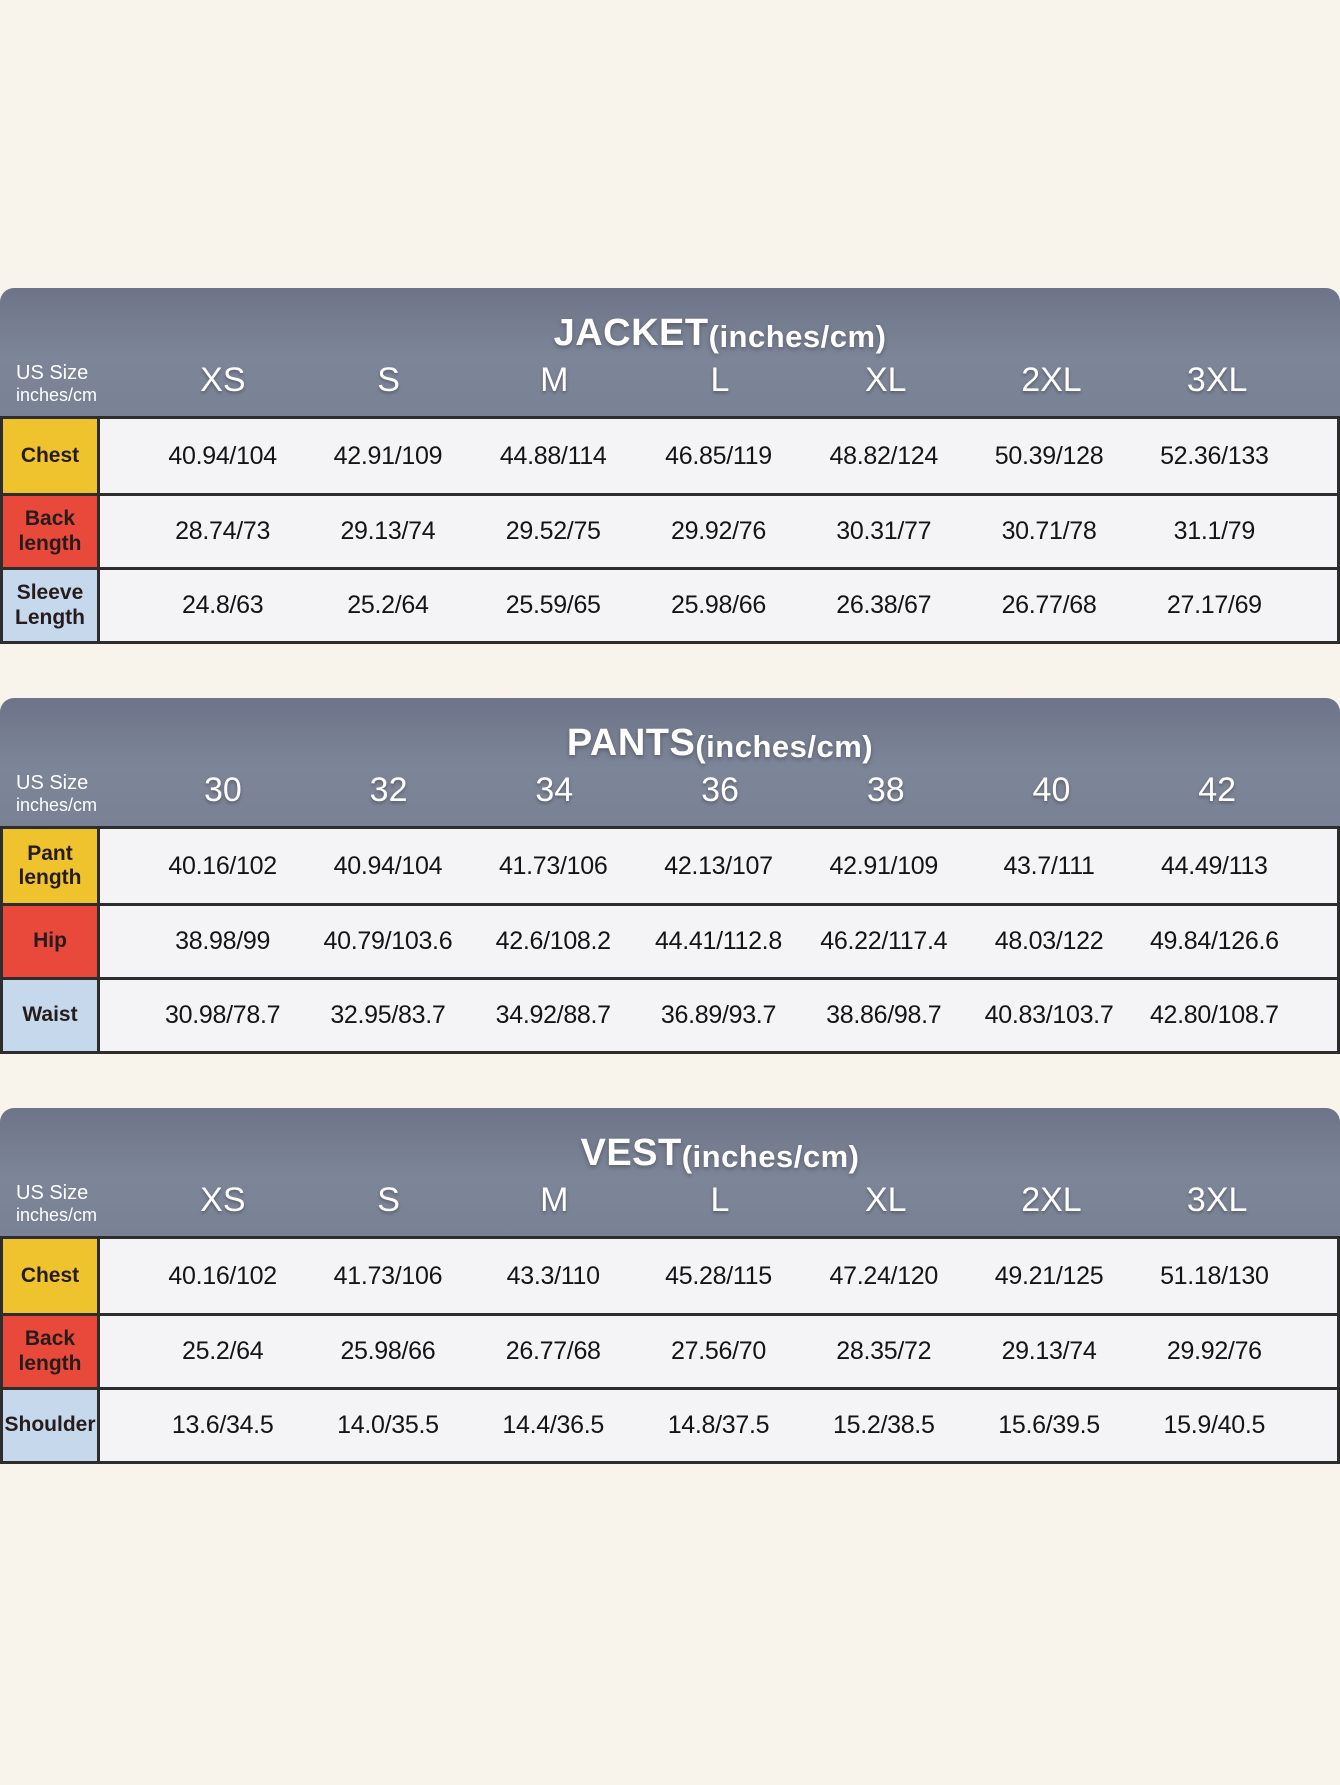 This screenshot has height=1785, width=1340. I want to click on size-header-cell: 32, so click(388, 789).